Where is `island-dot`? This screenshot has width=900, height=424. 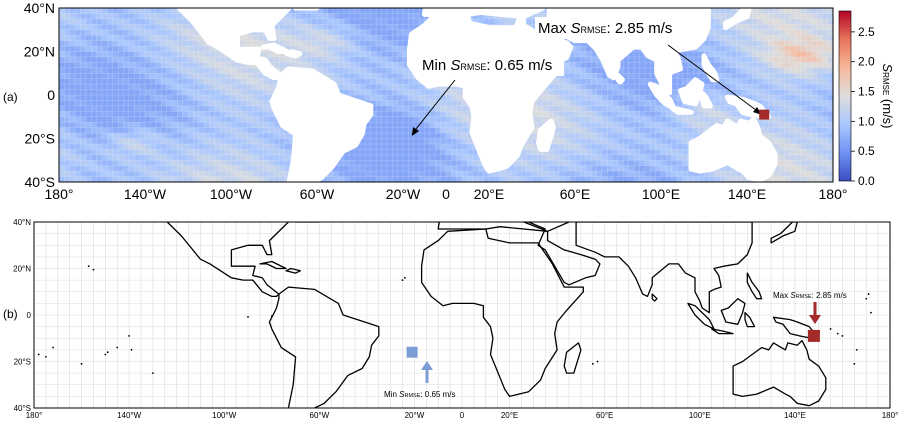
island-dot is located at coordinates (117, 347).